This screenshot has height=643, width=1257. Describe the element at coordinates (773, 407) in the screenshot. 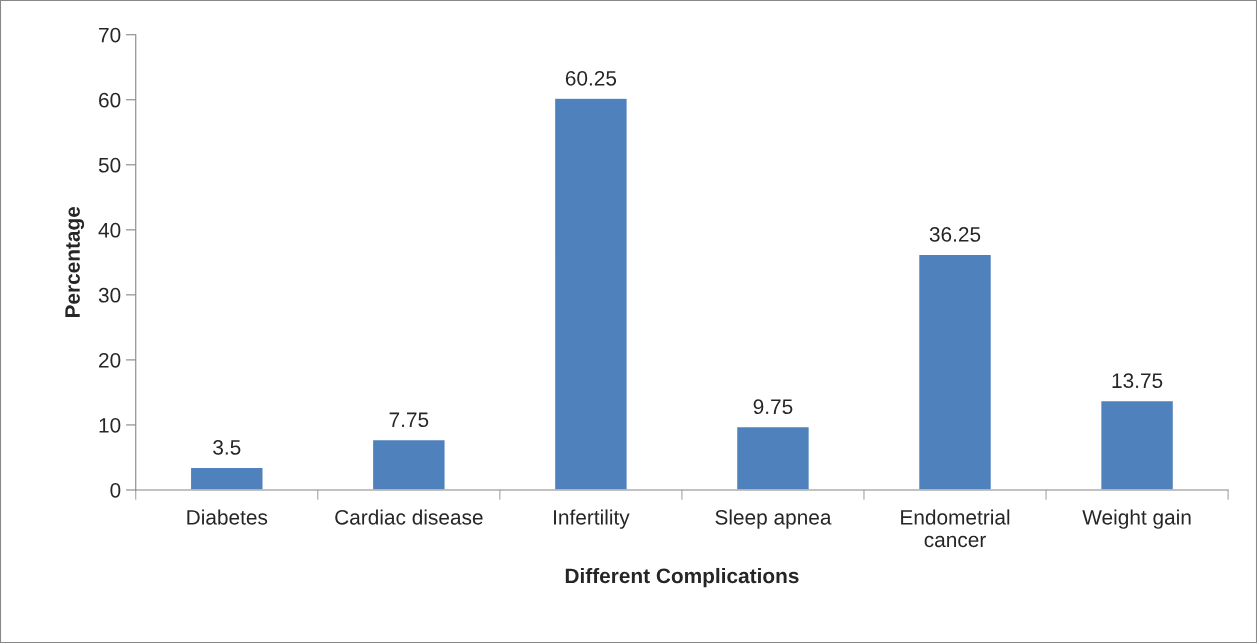

I see `data-label: 9.75` at that location.